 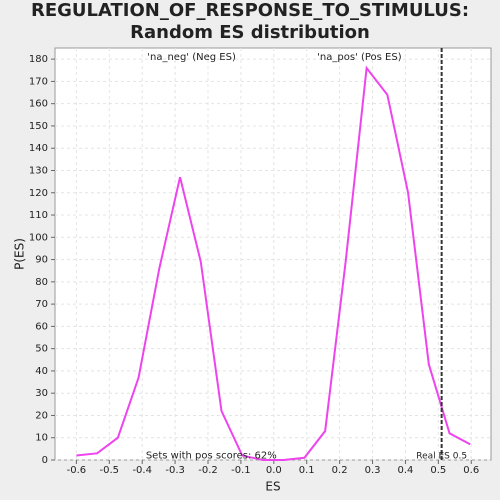 What do you see at coordinates (340, 470) in the screenshot?
I see `x-tick-label: 0.2` at bounding box center [340, 470].